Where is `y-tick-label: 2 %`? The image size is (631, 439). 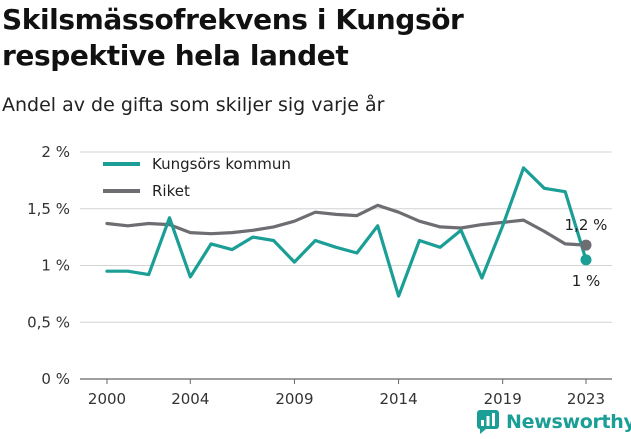
y-tick-label: 2 % is located at coordinates (55, 152).